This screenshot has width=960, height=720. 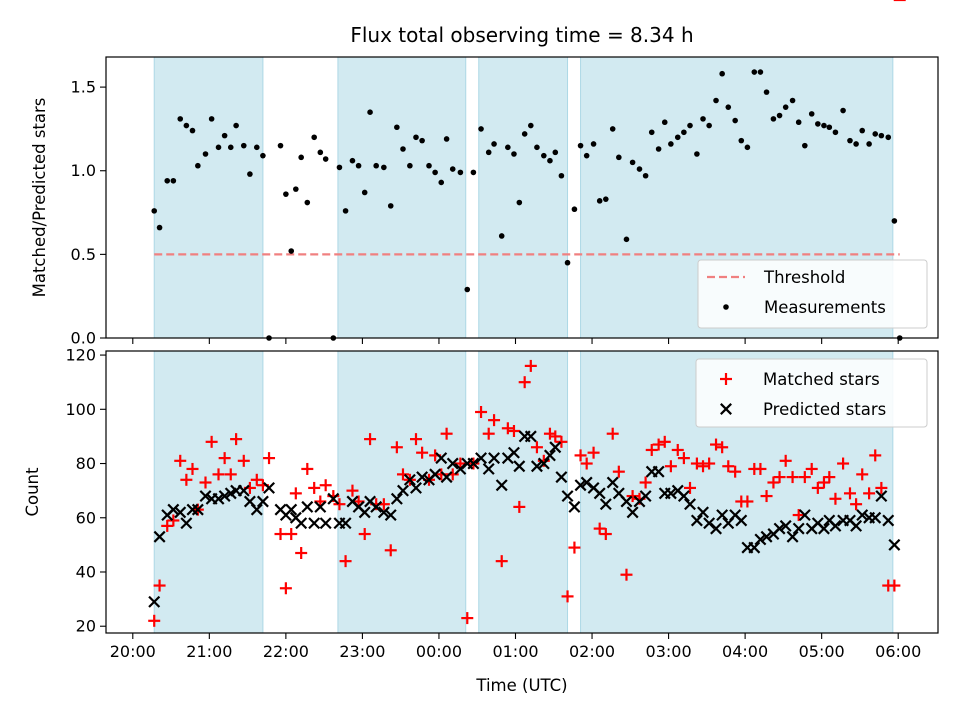 What do you see at coordinates (85, 491) in the screenshot?
I see `count-y-ticks: 20 40 60 80 100 120` at bounding box center [85, 491].